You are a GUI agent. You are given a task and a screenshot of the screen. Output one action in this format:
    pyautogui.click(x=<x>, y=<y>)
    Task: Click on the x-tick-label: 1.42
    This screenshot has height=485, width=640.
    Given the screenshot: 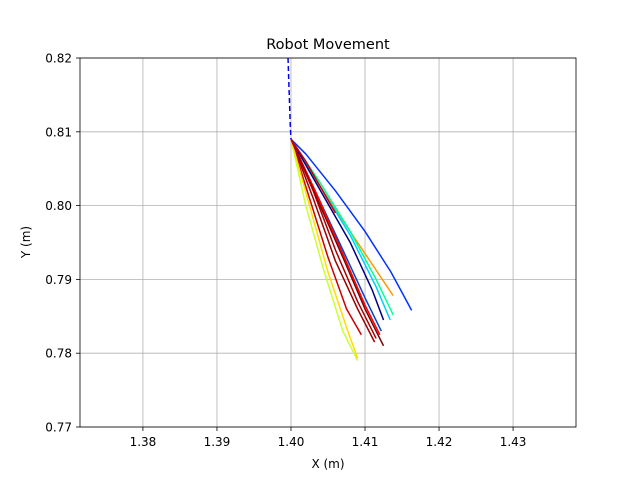 What is the action you would take?
    pyautogui.click(x=439, y=442)
    